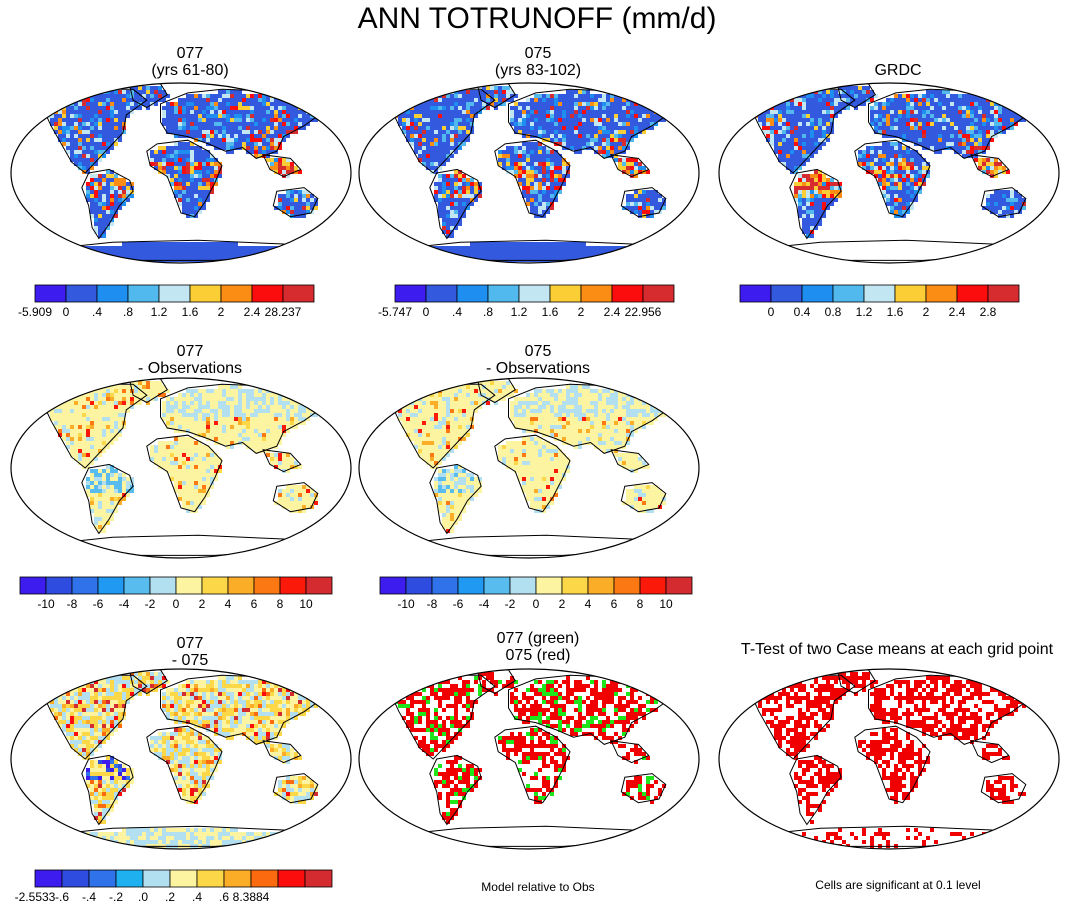 The image size is (1074, 905). Describe the element at coordinates (283, 312) in the screenshot. I see `colorbar-label: 28.237` at that location.